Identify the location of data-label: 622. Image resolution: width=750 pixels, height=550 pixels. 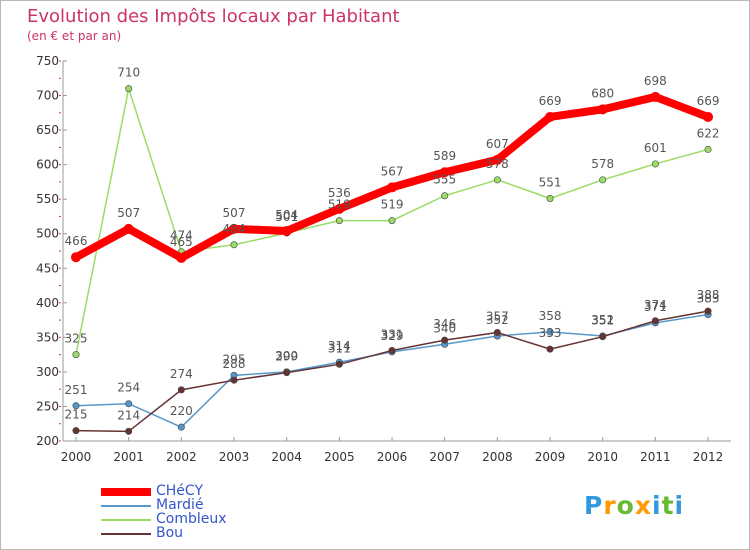
(708, 133).